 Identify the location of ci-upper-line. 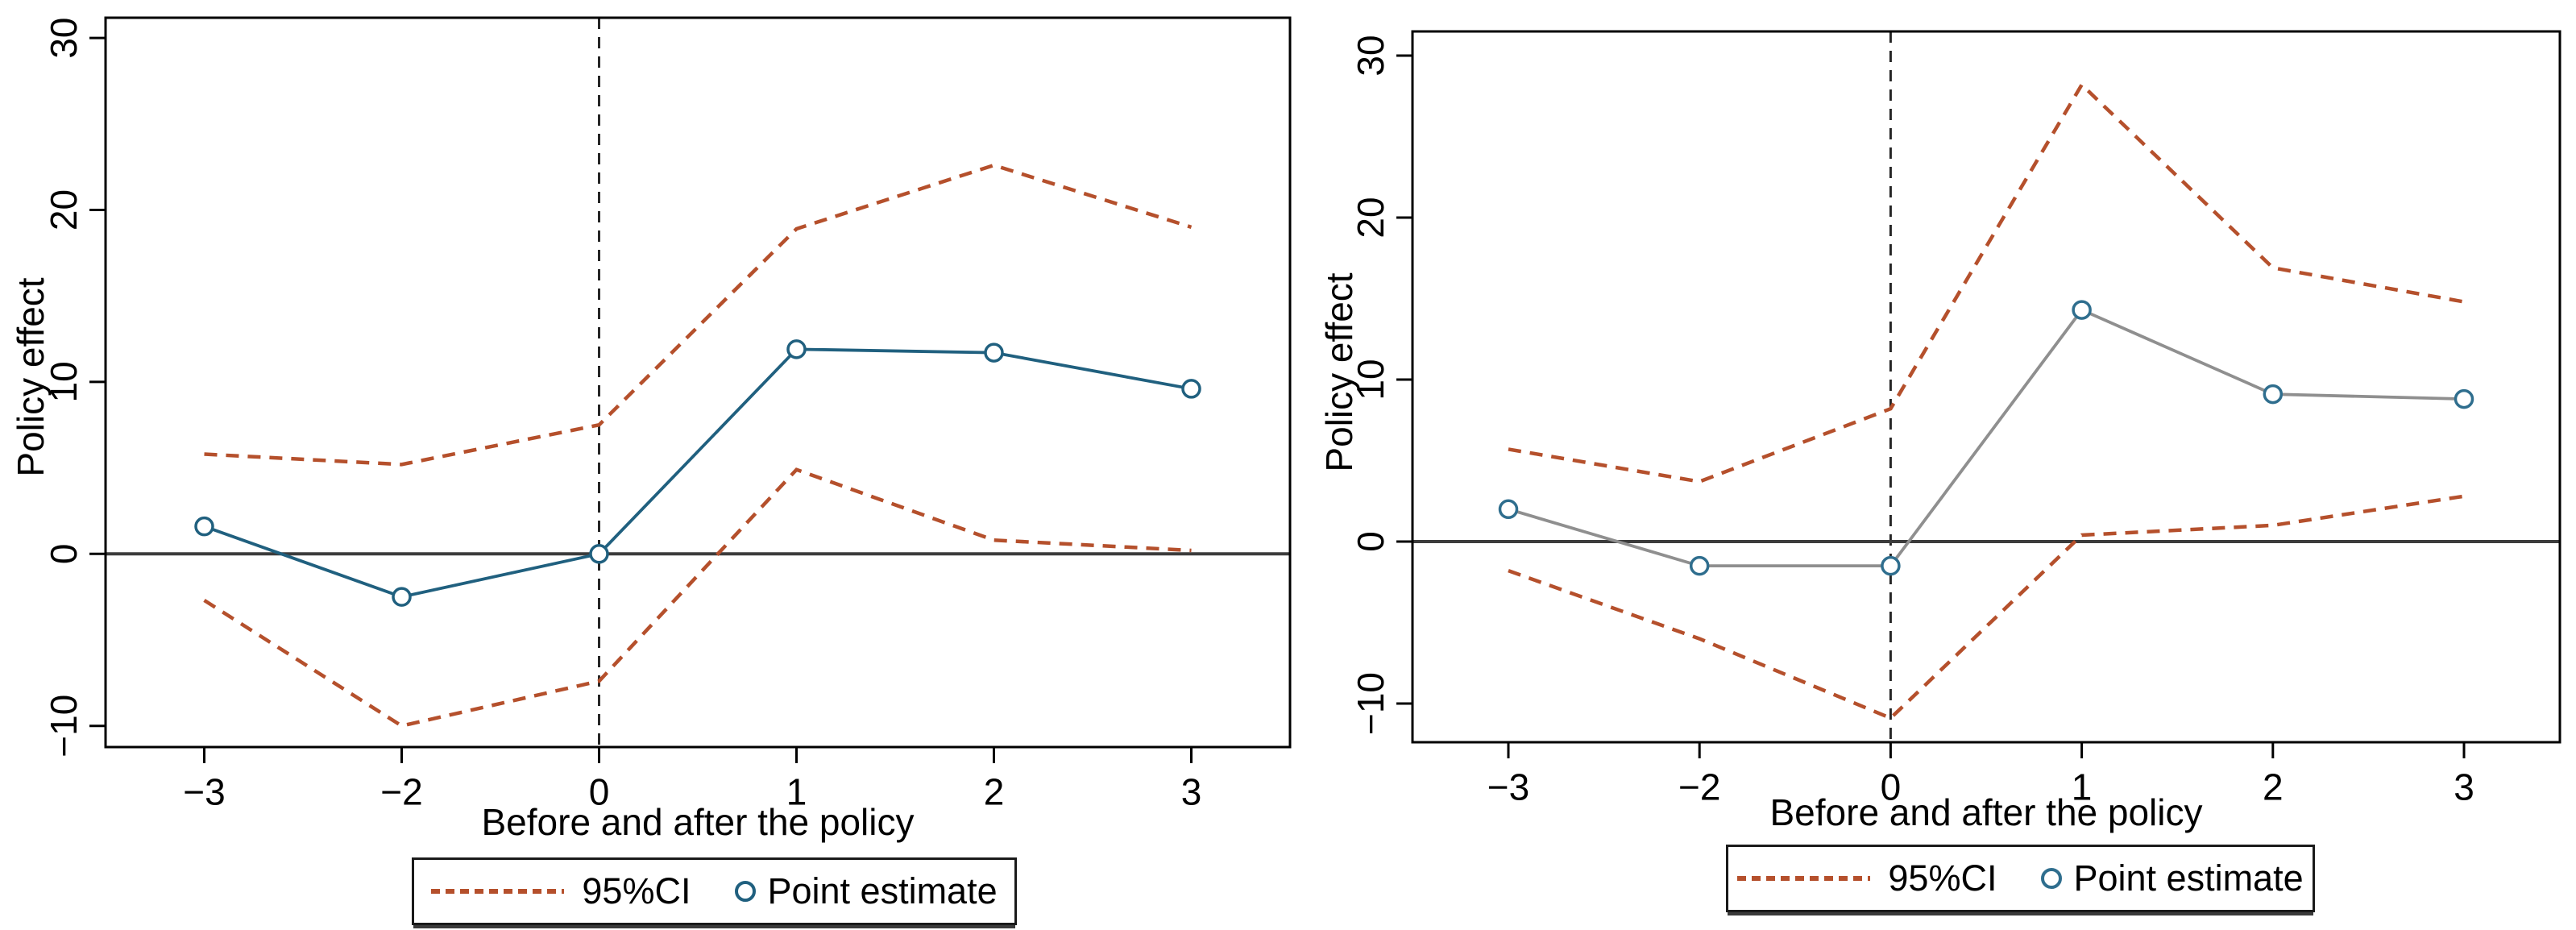
(698, 315).